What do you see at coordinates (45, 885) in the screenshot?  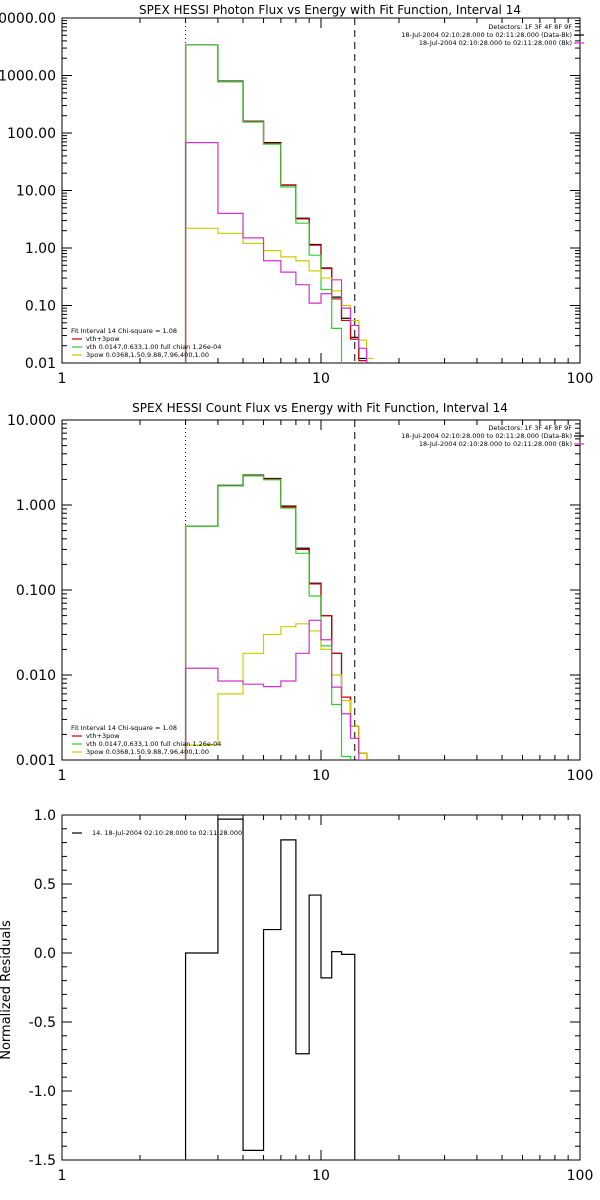 I see `residuals-y-tick-label: 0.5` at bounding box center [45, 885].